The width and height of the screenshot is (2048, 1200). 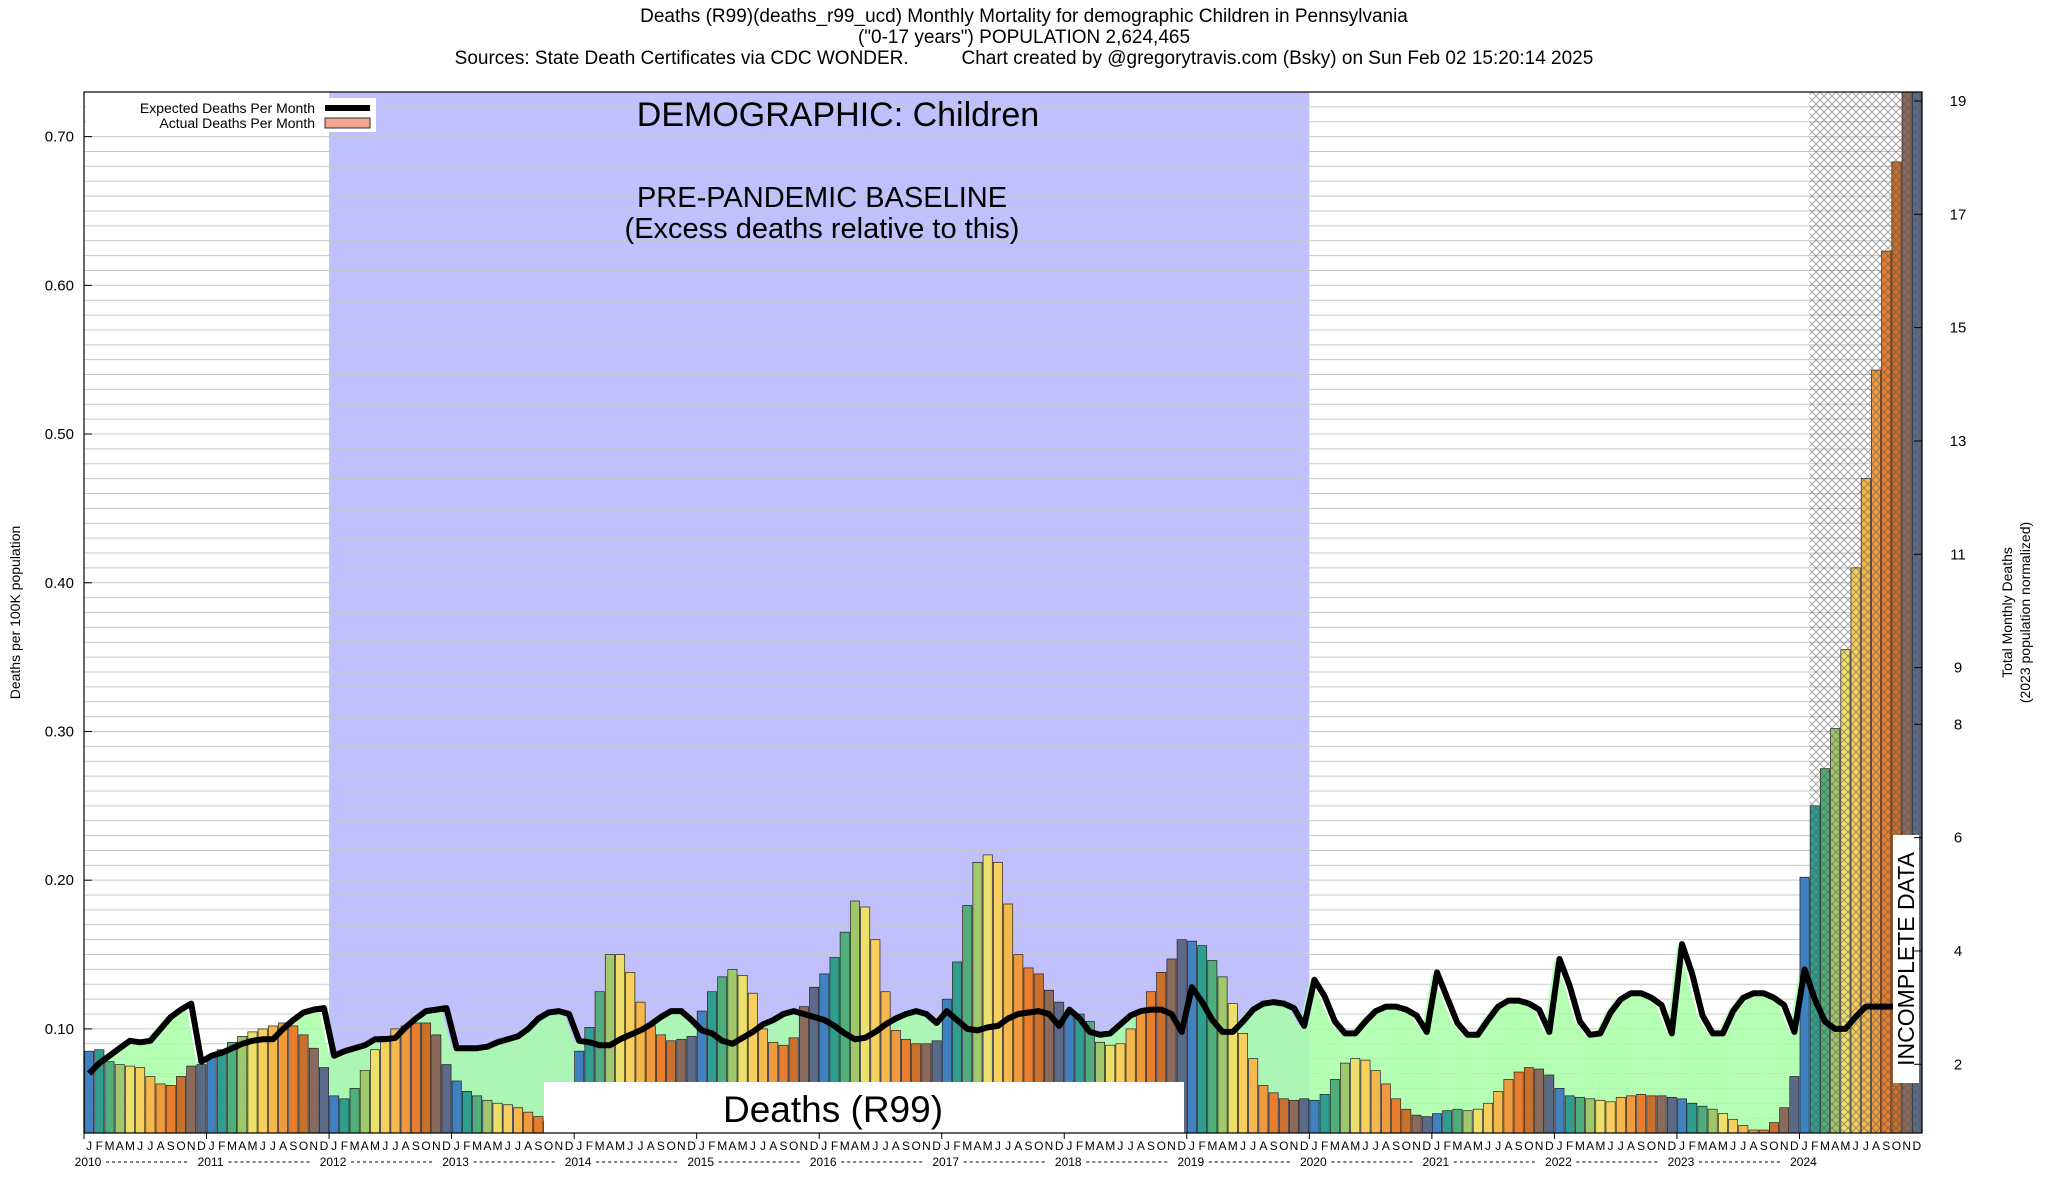 I want to click on y2-tick-label: 11, so click(x=1958, y=554).